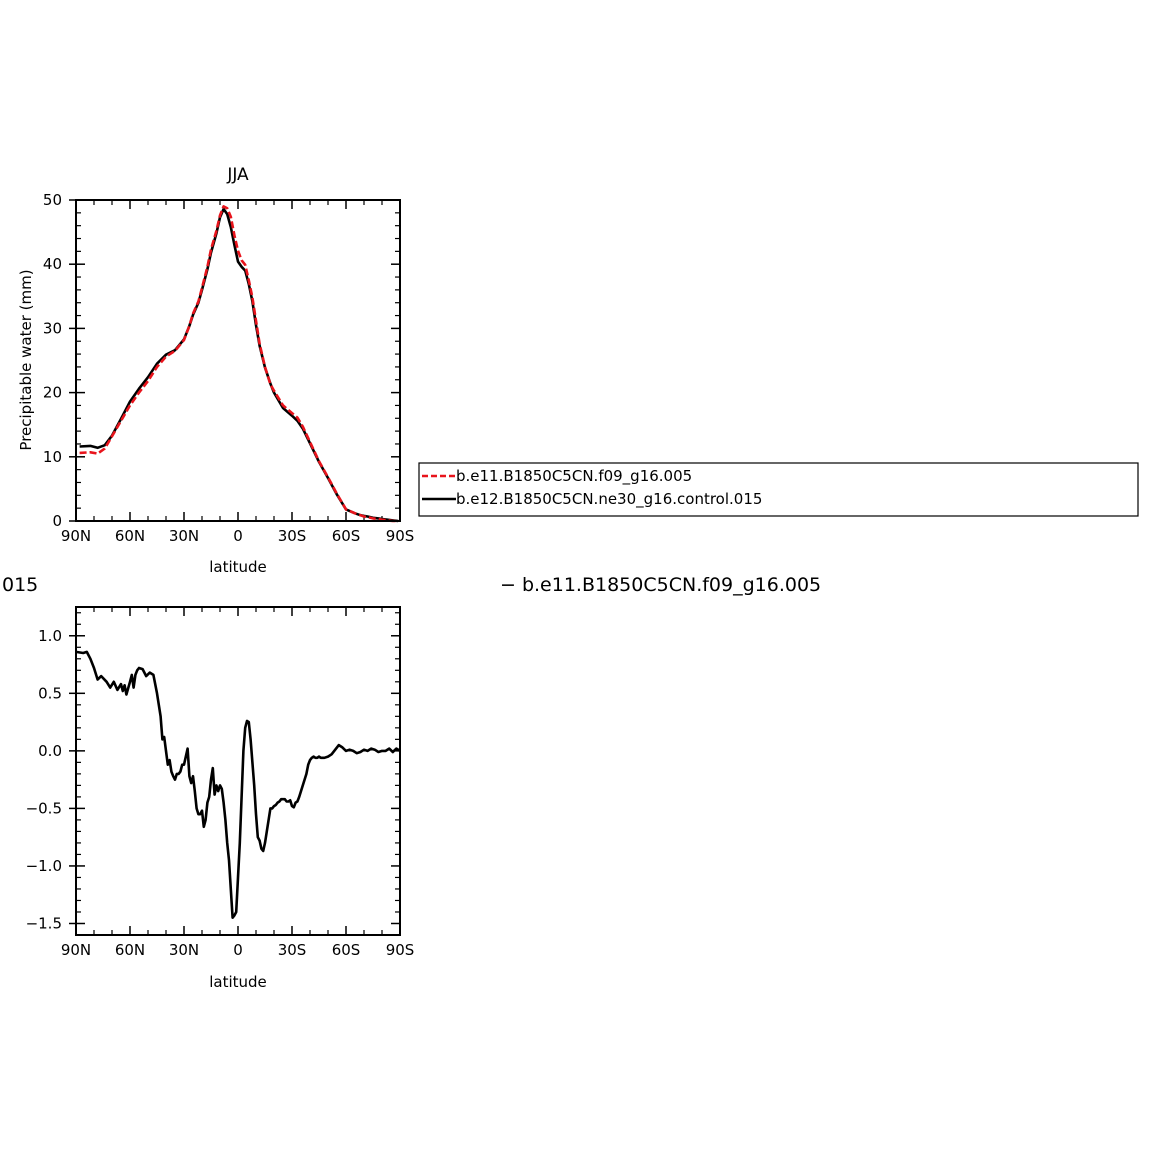  I want to click on upper-plot-frame, so click(238, 360).